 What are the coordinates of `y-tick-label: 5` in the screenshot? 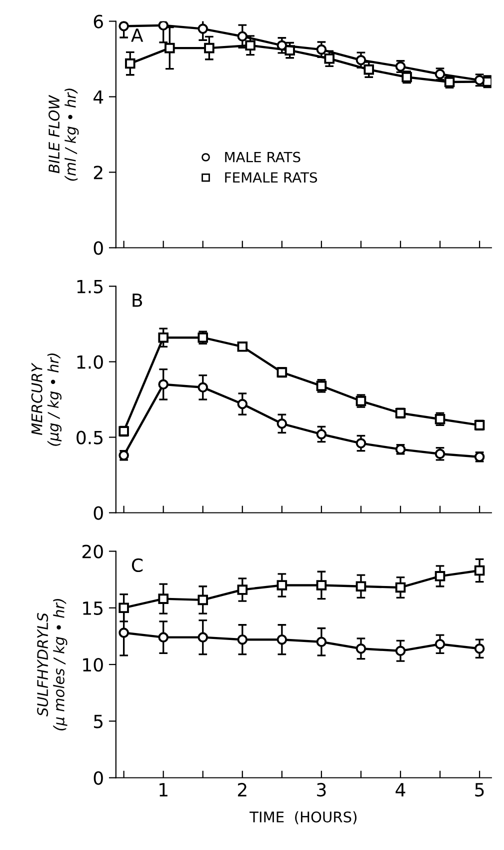 It's located at (98, 721).